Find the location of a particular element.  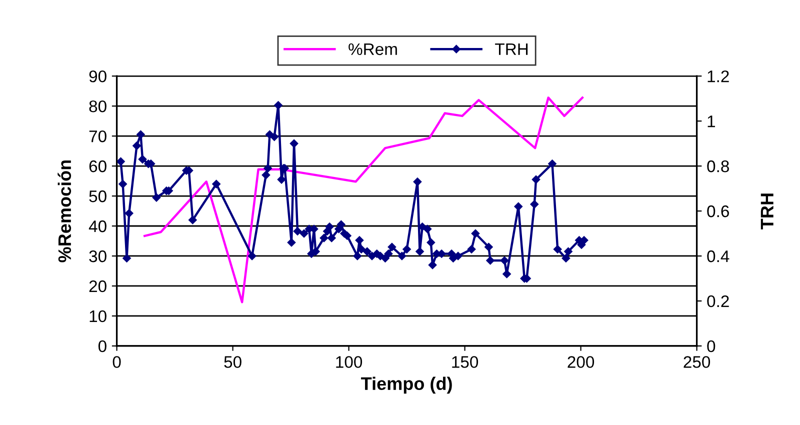

x-tick-label: 100 is located at coordinates (349, 362).